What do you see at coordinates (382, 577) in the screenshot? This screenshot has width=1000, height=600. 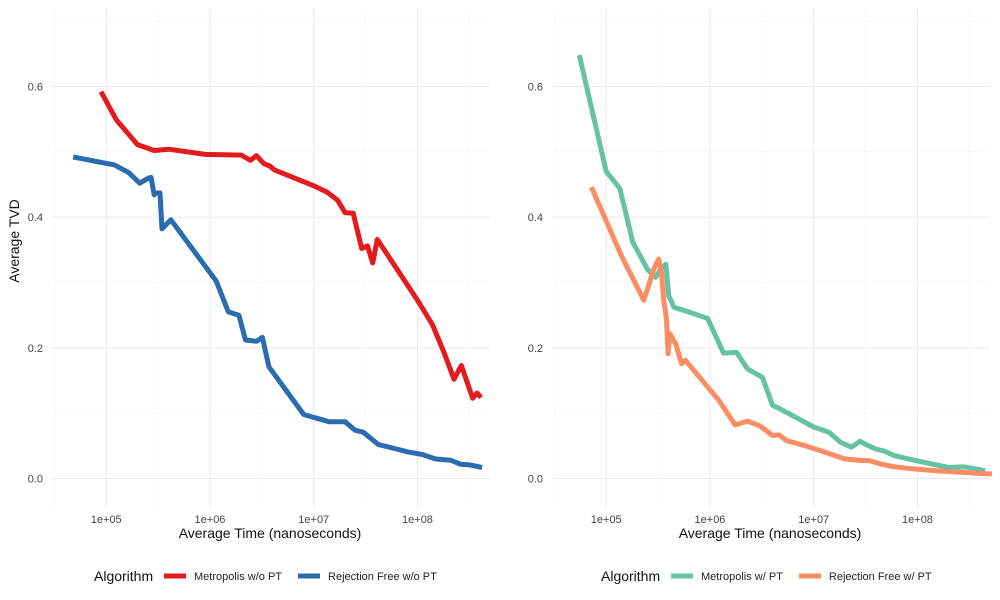 I see `legend-label-1: Rejection Free w/o PT` at bounding box center [382, 577].